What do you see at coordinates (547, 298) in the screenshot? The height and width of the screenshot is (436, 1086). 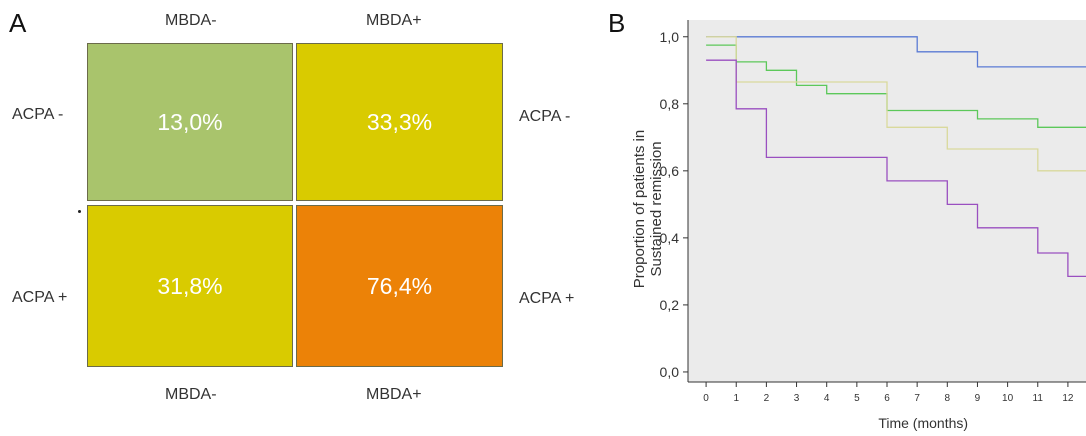 I see `right-label-acpa-pos: ACPA +` at bounding box center [547, 298].